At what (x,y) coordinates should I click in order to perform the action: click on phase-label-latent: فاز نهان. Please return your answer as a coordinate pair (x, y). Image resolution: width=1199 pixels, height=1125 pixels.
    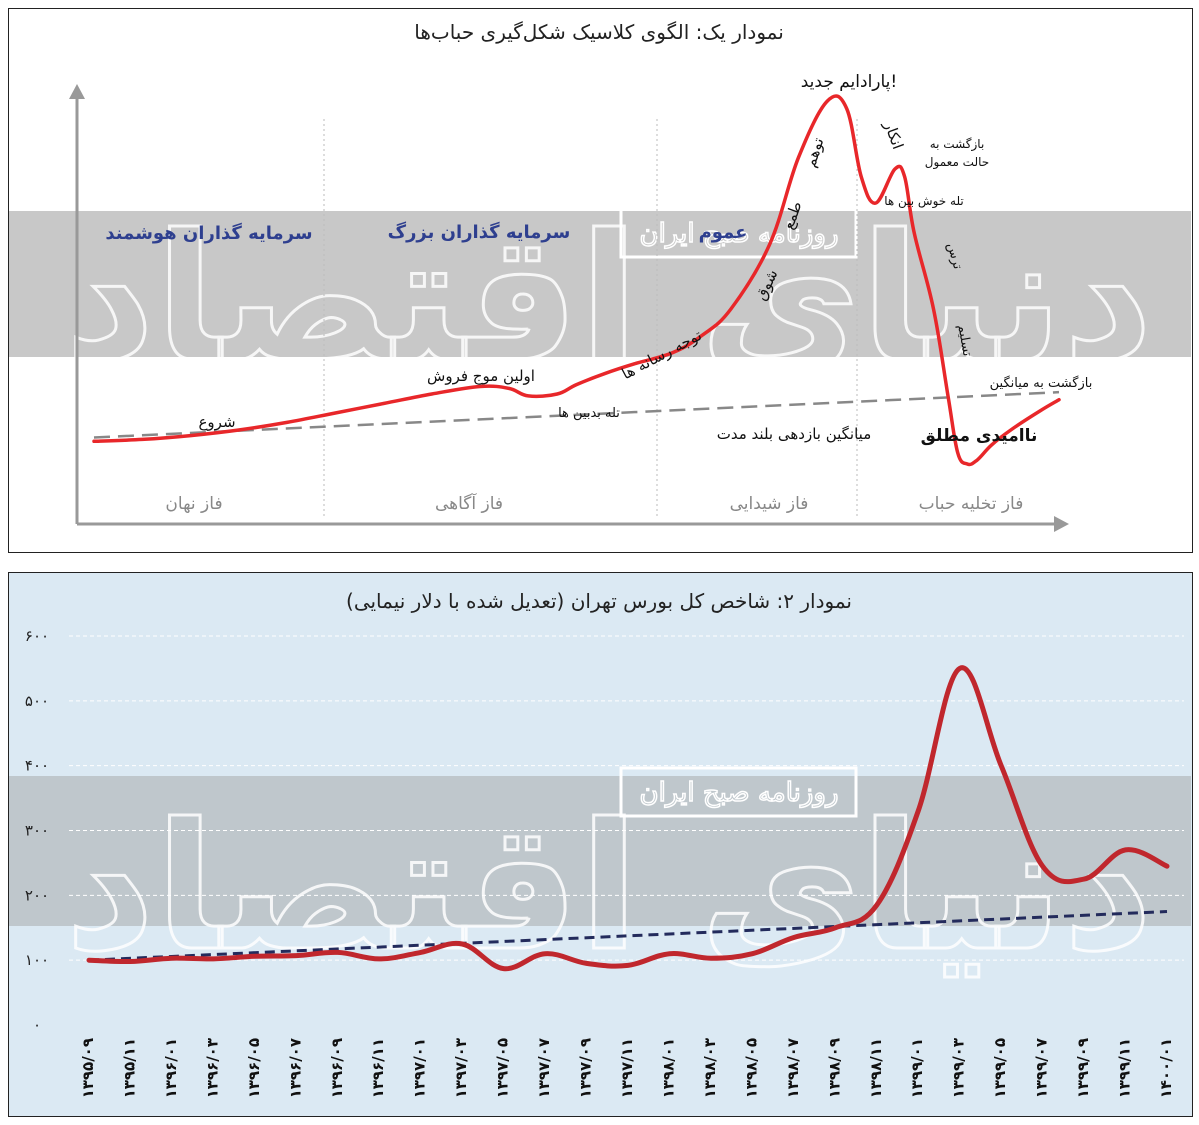
    Looking at the image, I should click on (193, 504).